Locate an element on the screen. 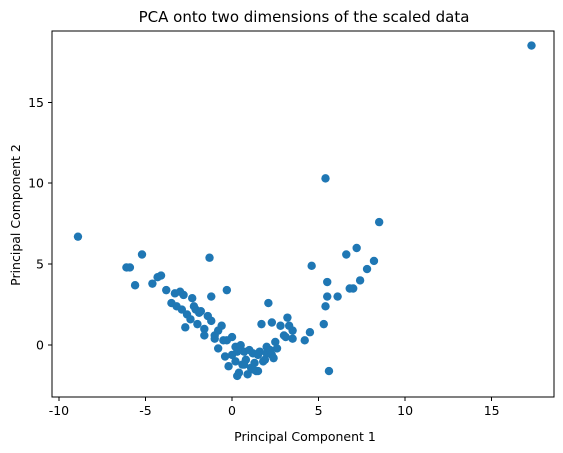 The height and width of the screenshot is (453, 563). x-axis: -10 -5 0 5 10 15 is located at coordinates (274, 407).